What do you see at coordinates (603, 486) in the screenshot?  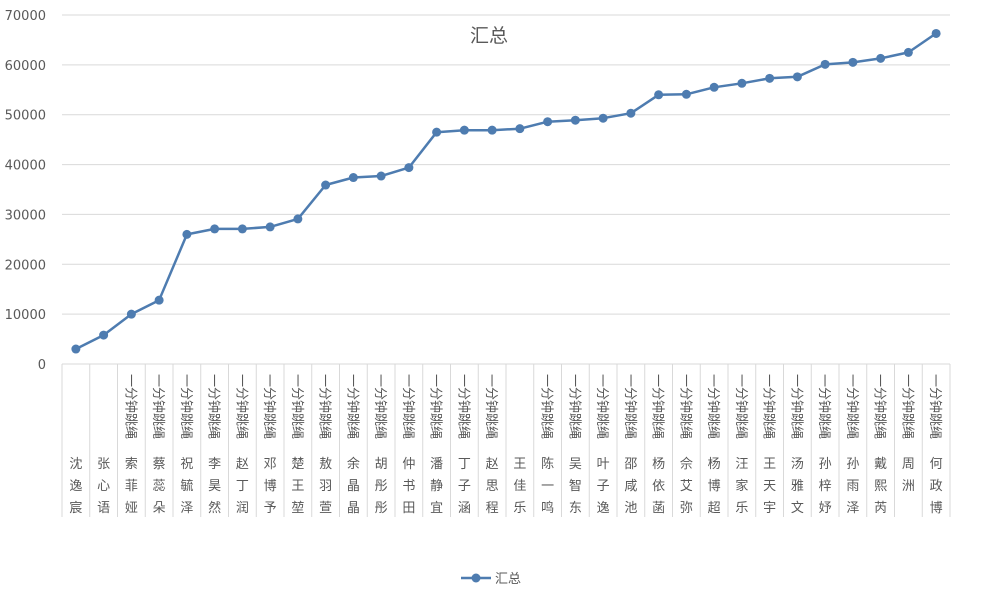 I see `category-name-label: 叶子逸` at bounding box center [603, 486].